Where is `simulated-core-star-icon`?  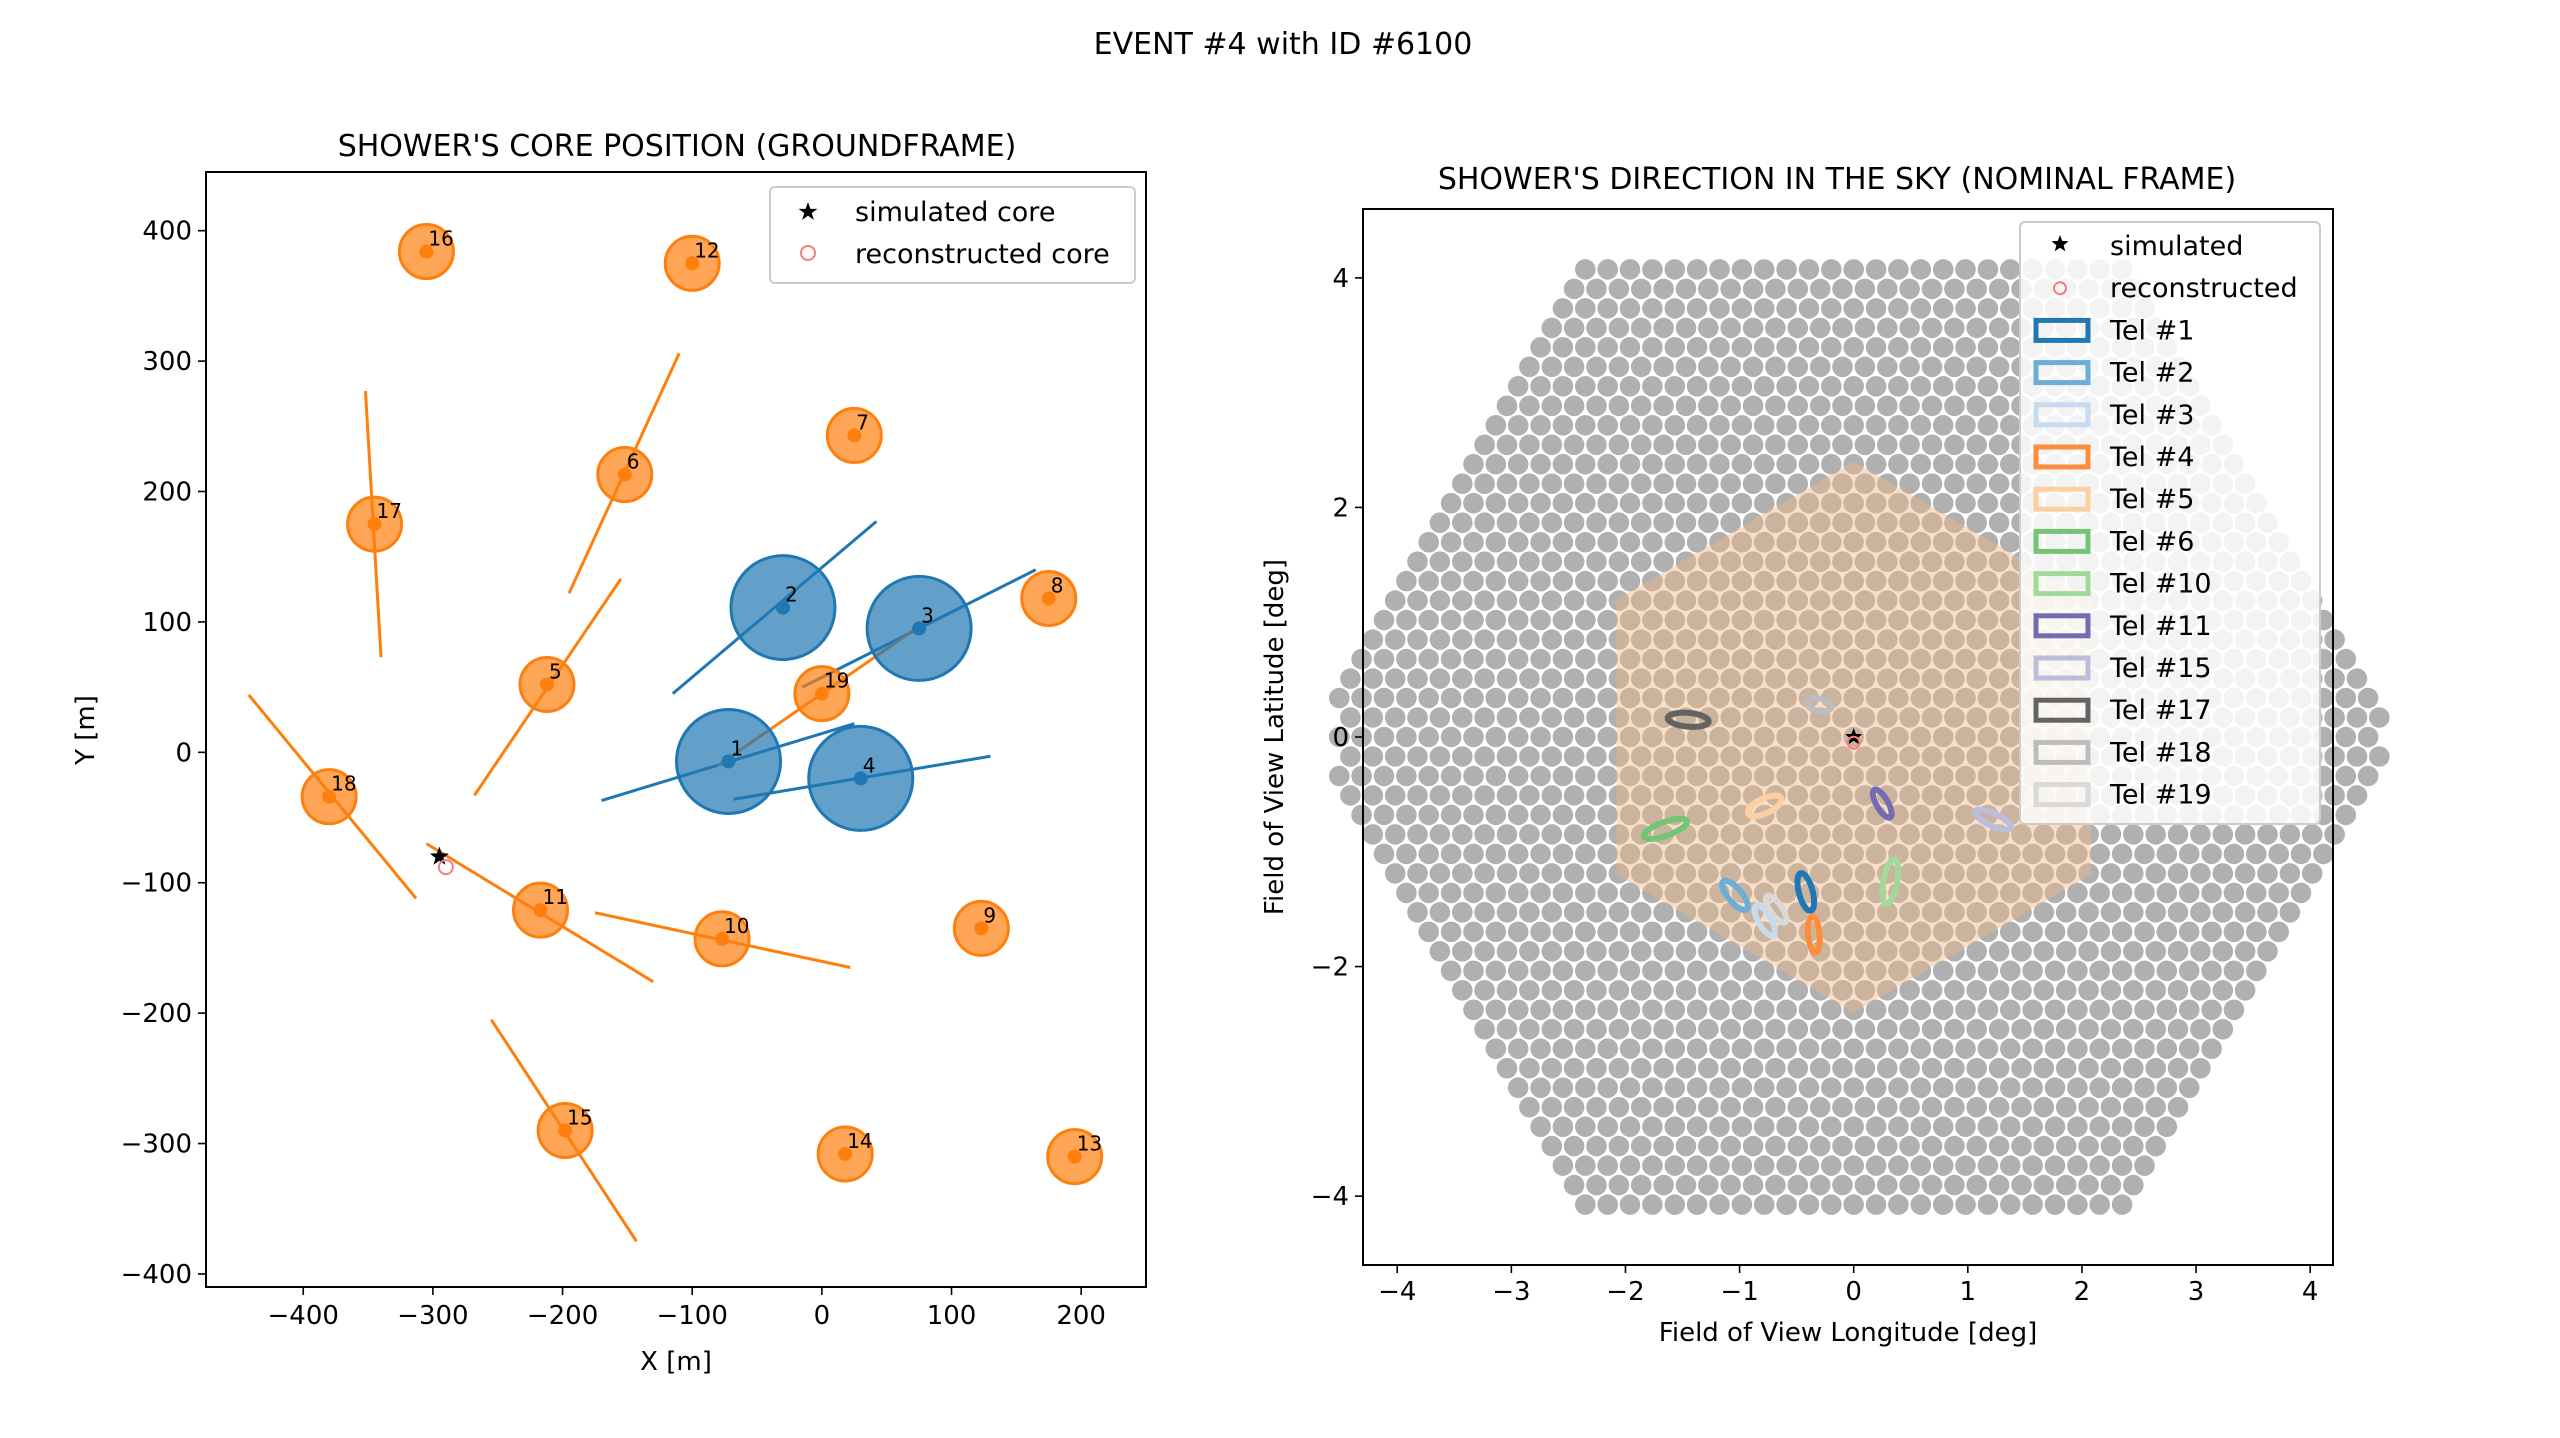 simulated-core-star-icon is located at coordinates (439, 855).